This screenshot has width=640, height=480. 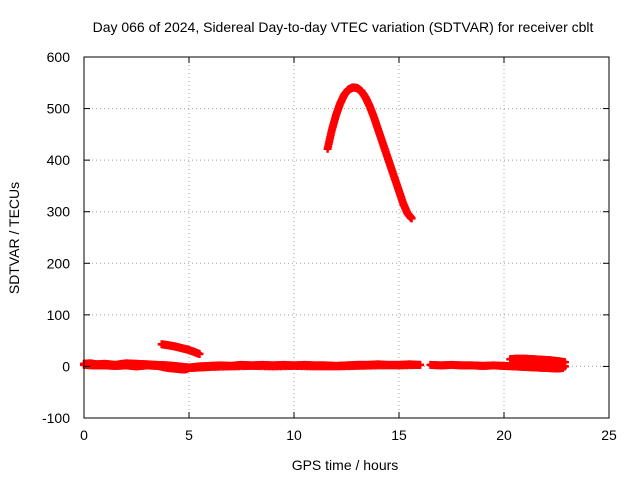 What do you see at coordinates (59, 315) in the screenshot?
I see `y-tick-label: 100` at bounding box center [59, 315].